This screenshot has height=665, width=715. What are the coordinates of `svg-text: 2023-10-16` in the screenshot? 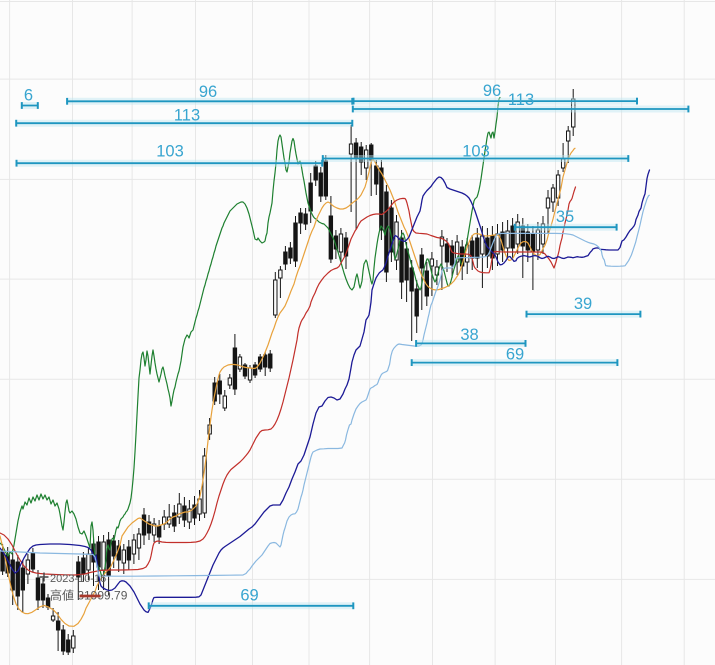 It's located at (78, 579).